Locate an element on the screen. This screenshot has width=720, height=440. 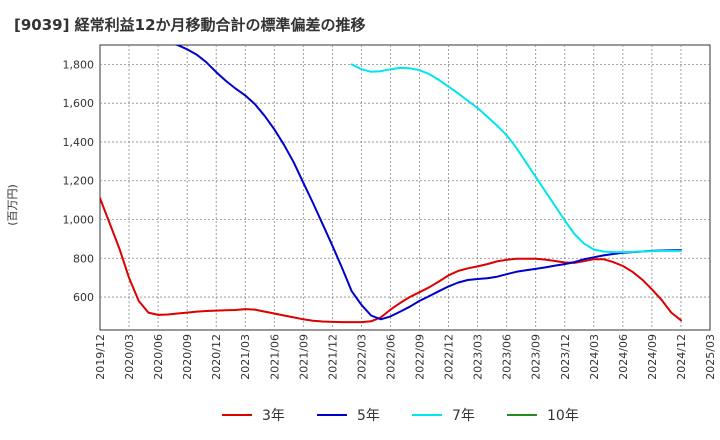
x-tick-label: 2020/09 is located at coordinates (187, 357).